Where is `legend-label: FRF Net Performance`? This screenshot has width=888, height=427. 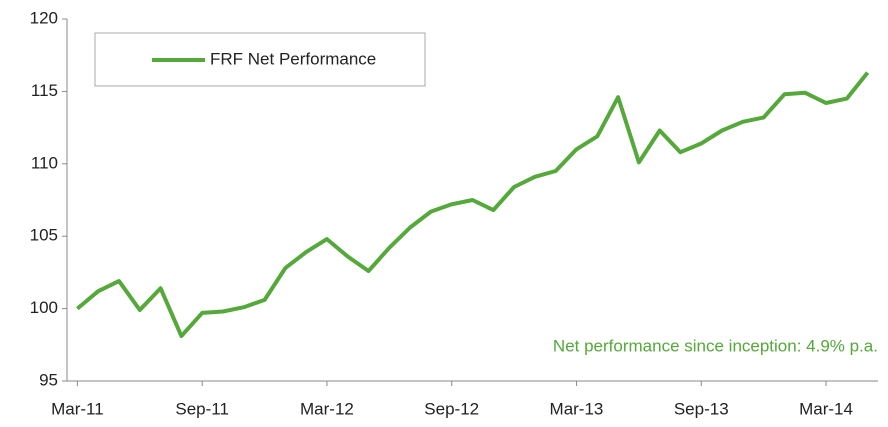 legend-label: FRF Net Performance is located at coordinates (293, 58).